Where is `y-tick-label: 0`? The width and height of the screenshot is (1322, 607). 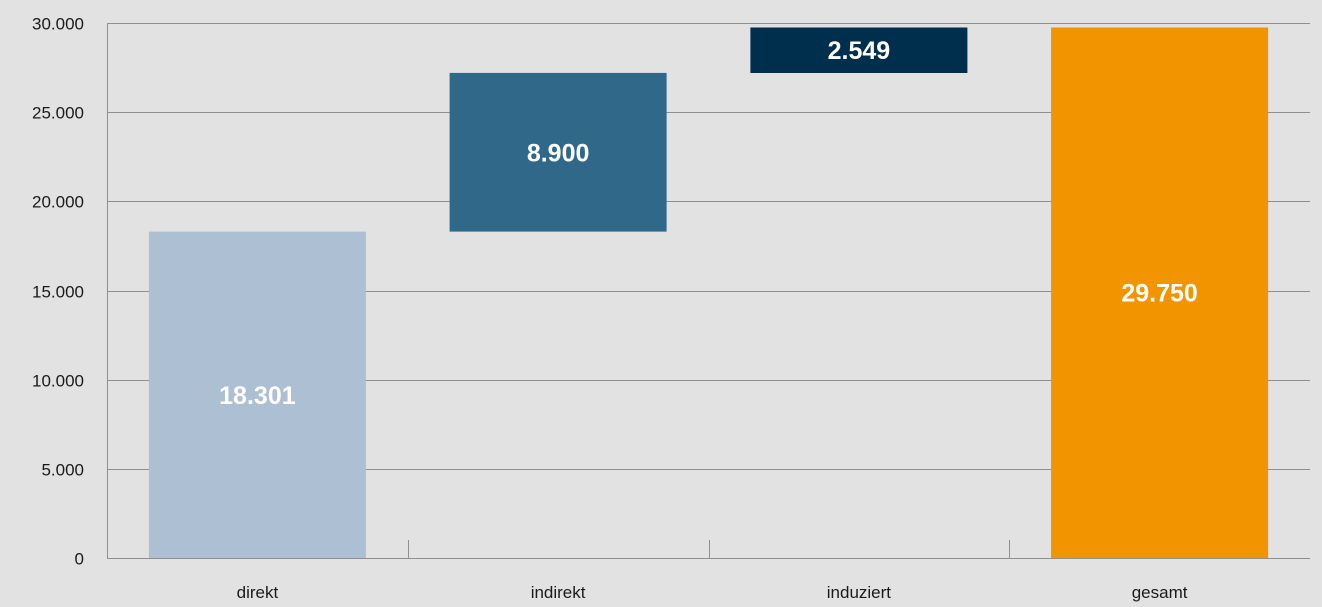
y-tick-label: 0 is located at coordinates (79, 559).